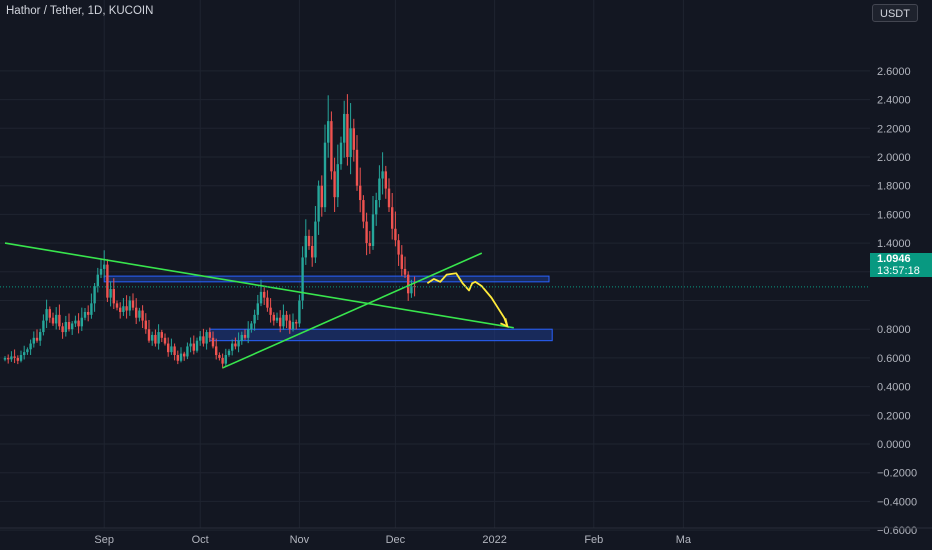  Describe the element at coordinates (396, 540) in the screenshot. I see `x-tick-label: Dec` at that location.